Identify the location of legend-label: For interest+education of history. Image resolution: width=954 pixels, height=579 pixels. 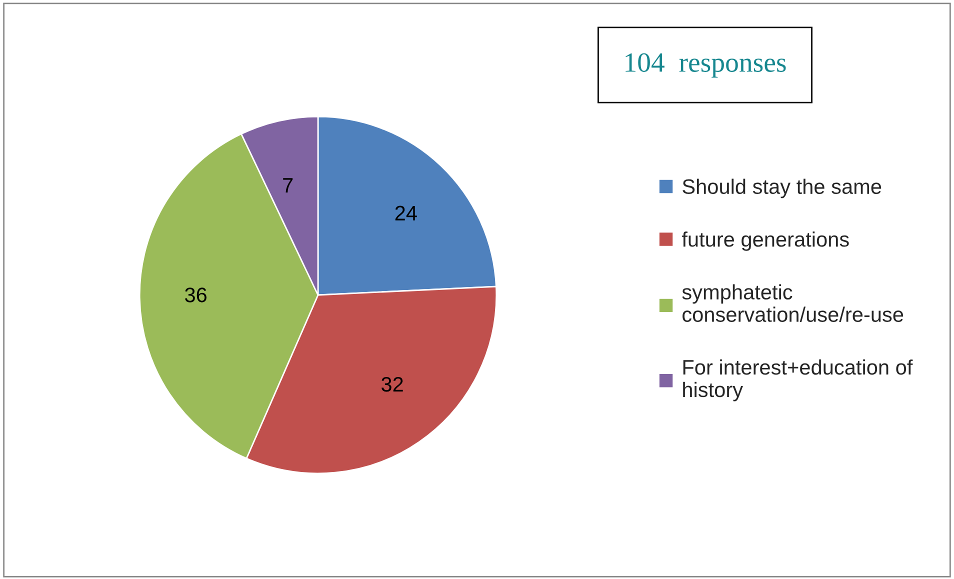
(798, 380).